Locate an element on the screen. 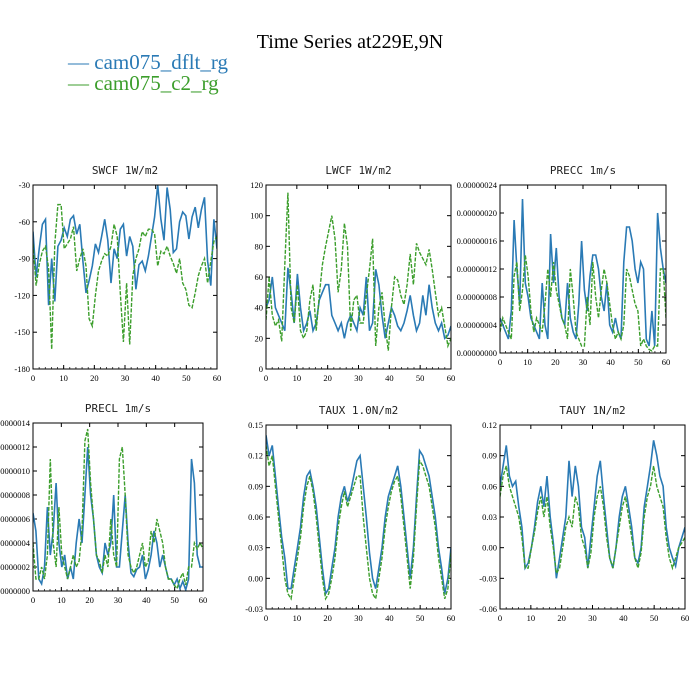 The width and height of the screenshot is (700, 700). y-tick-label: -90 is located at coordinates (24, 259).